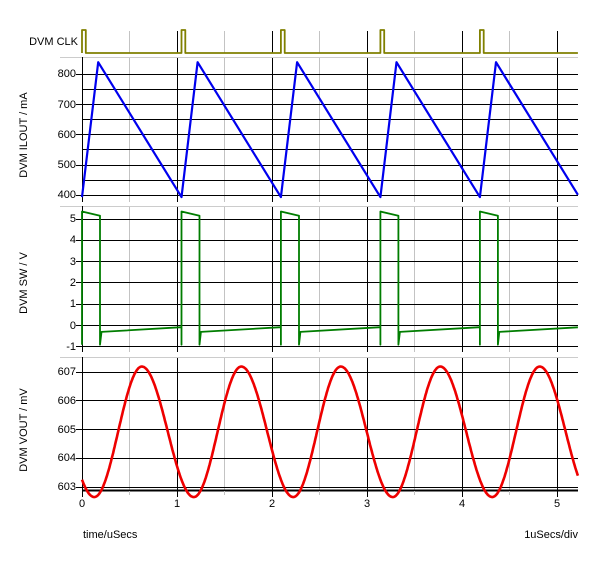  Describe the element at coordinates (66, 372) in the screenshot. I see `vout-y-tick-label: 607` at that location.